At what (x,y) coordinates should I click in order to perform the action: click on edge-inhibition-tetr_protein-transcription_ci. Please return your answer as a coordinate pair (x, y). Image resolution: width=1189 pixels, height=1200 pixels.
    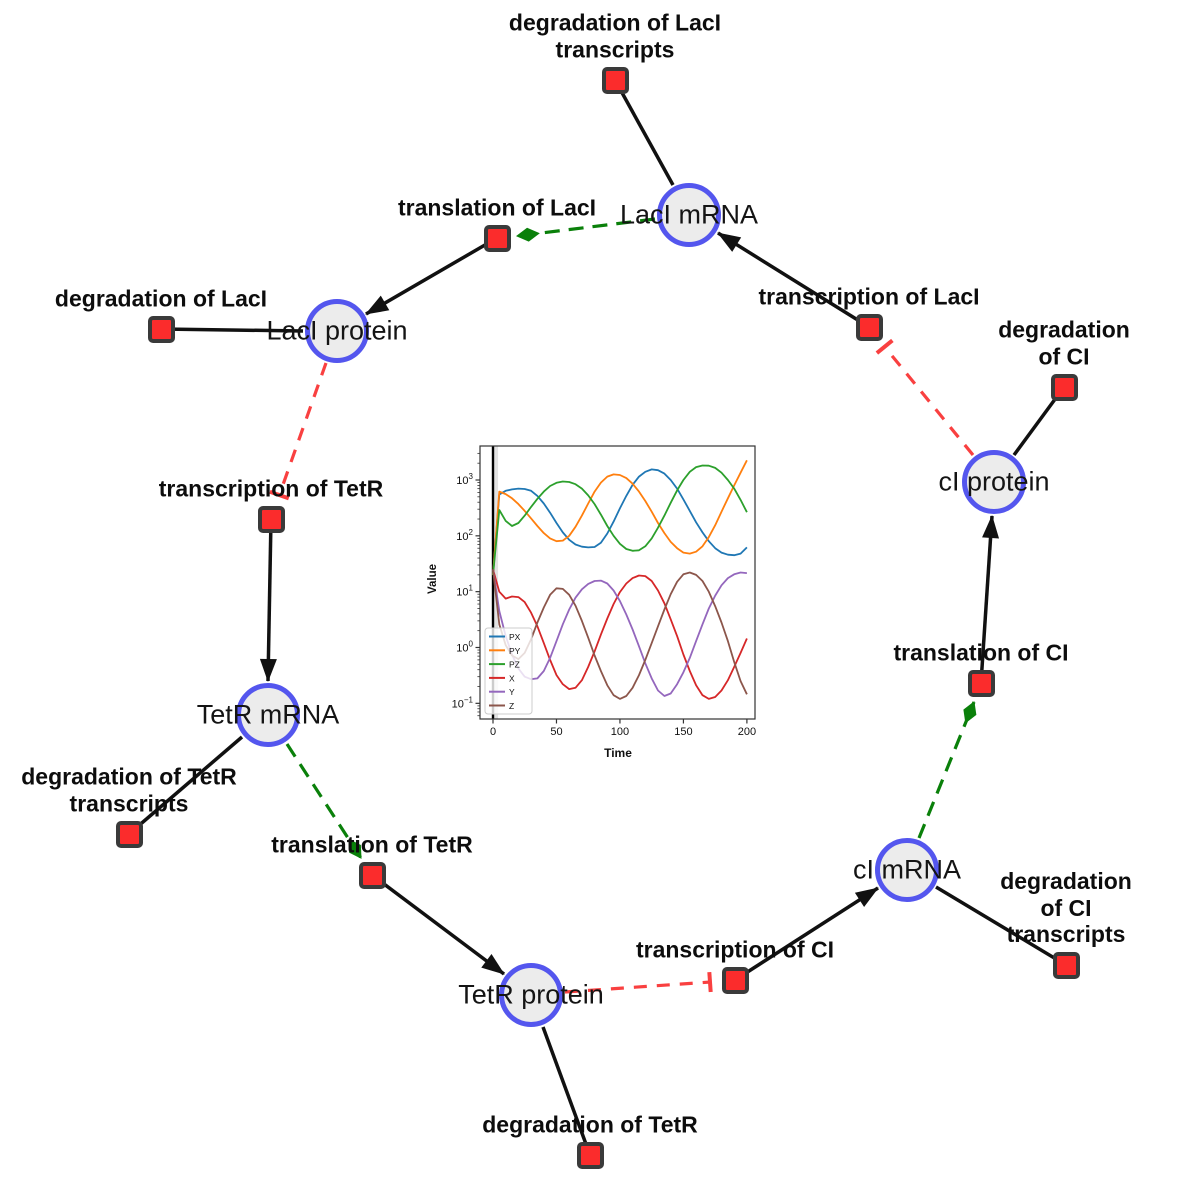
    Looking at the image, I should click on (638, 982).